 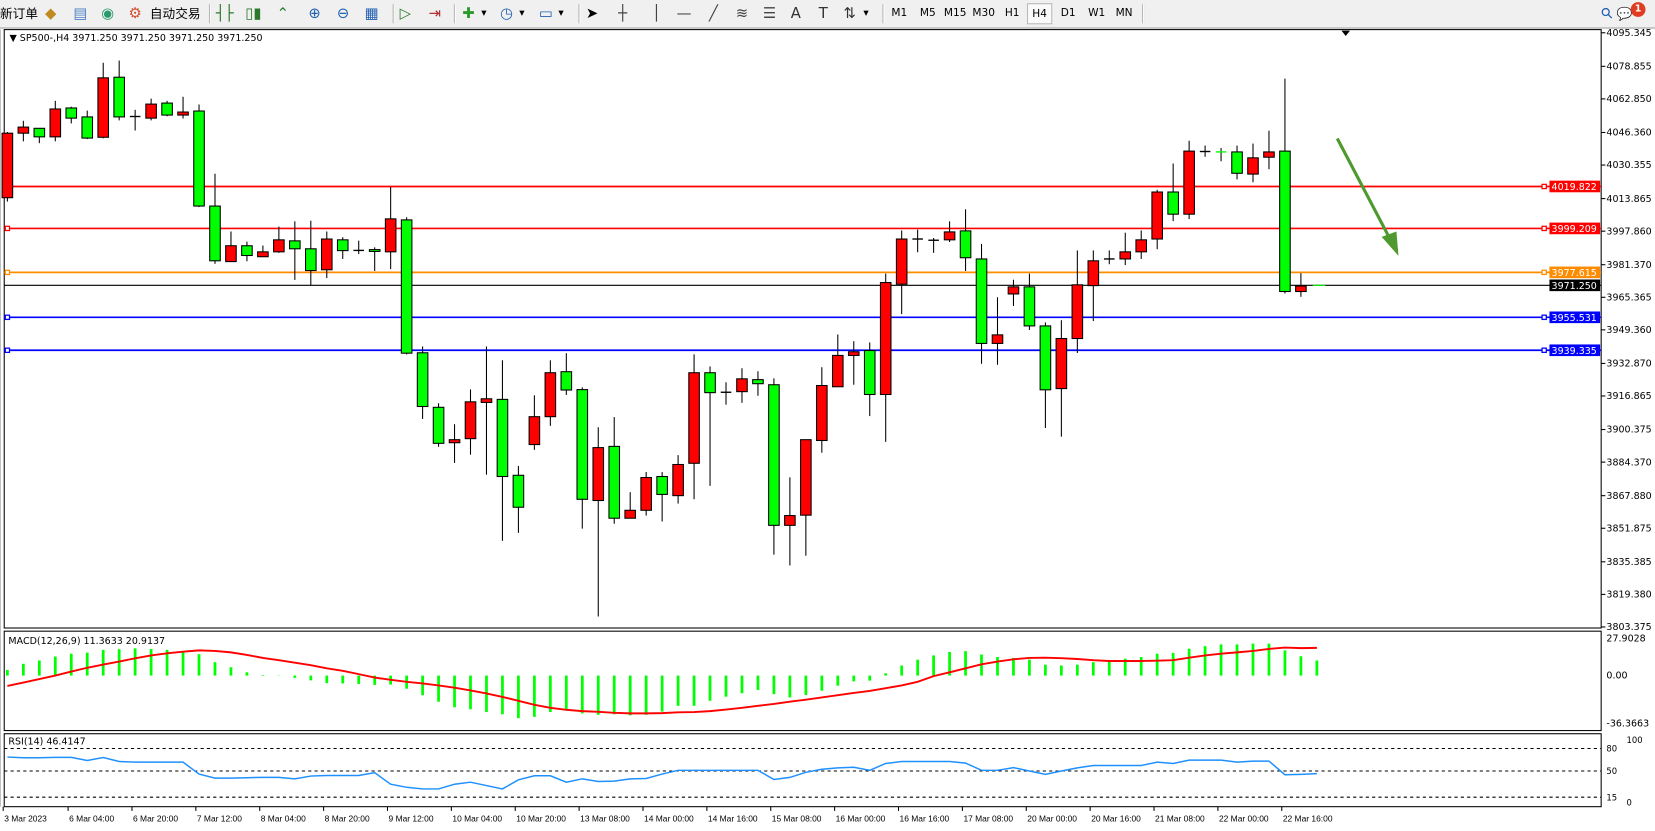 What do you see at coordinates (50, 14) in the screenshot?
I see `expert-advisor-icon: ◆` at bounding box center [50, 14].